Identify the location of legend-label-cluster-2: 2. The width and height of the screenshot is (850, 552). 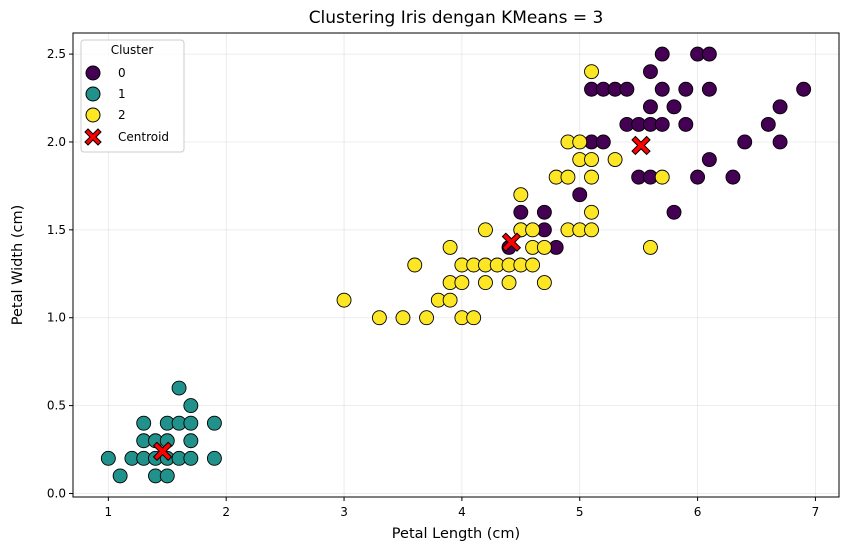
(122, 115).